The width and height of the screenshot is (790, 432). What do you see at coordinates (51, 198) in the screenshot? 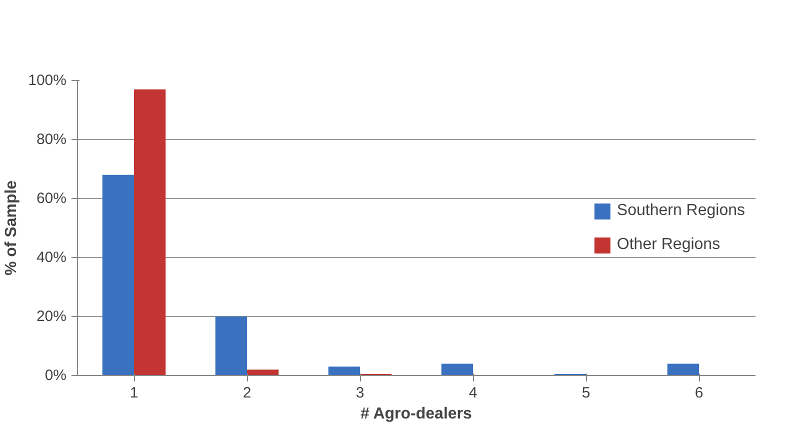
I see `y-tick-label: 60%` at bounding box center [51, 198].